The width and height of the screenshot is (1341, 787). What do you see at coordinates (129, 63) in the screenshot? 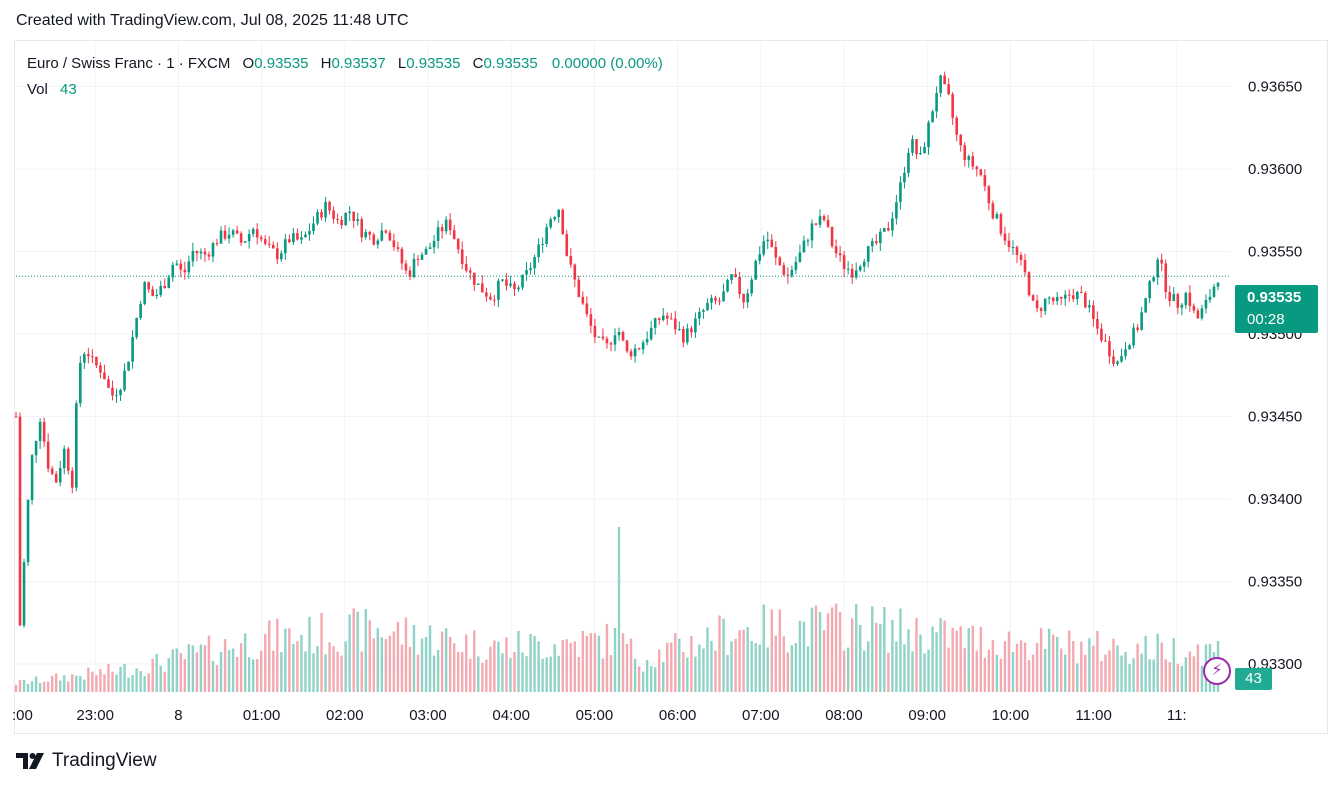
I see `symbol-name: Euro / Swiss Franc · 1 · FXCM` at bounding box center [129, 63].